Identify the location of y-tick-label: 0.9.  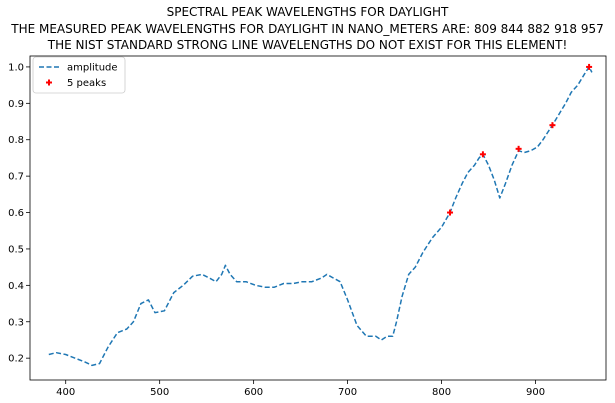
(16, 104).